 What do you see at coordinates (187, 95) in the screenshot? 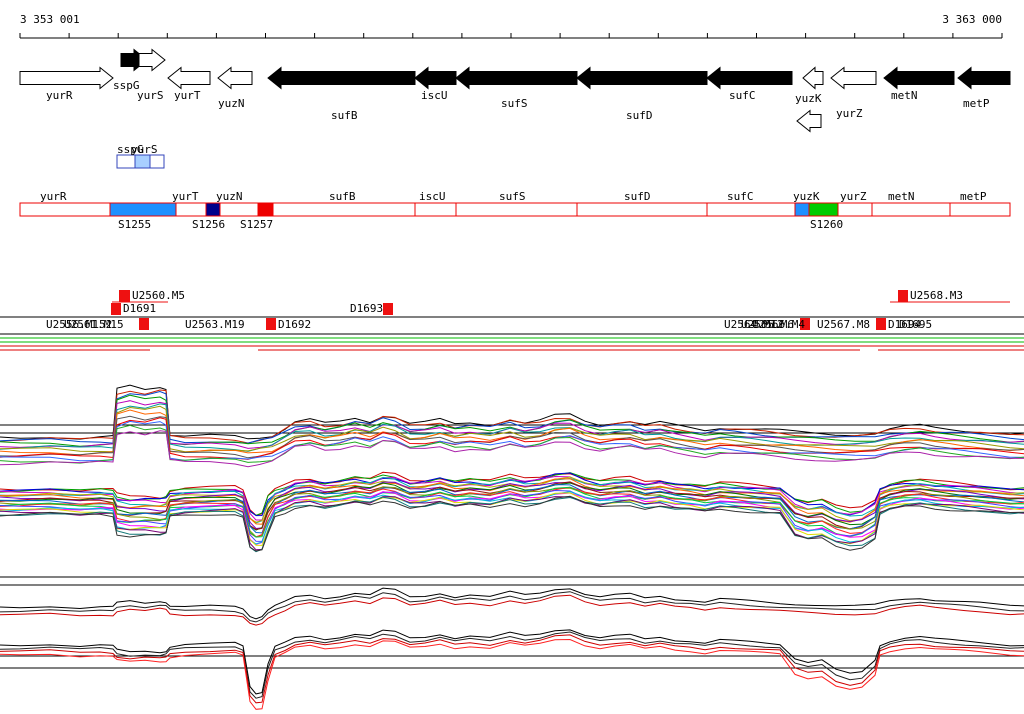
I see `gene-label-yurT: yurT` at bounding box center [187, 95].